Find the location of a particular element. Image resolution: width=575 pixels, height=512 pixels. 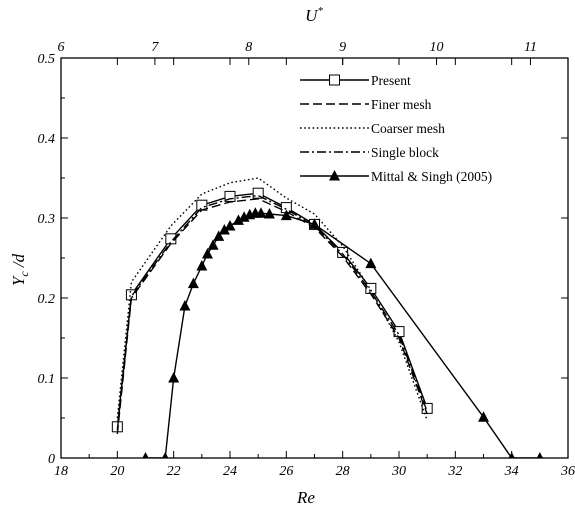

legend-label: Coarser mesh is located at coordinates (408, 128).